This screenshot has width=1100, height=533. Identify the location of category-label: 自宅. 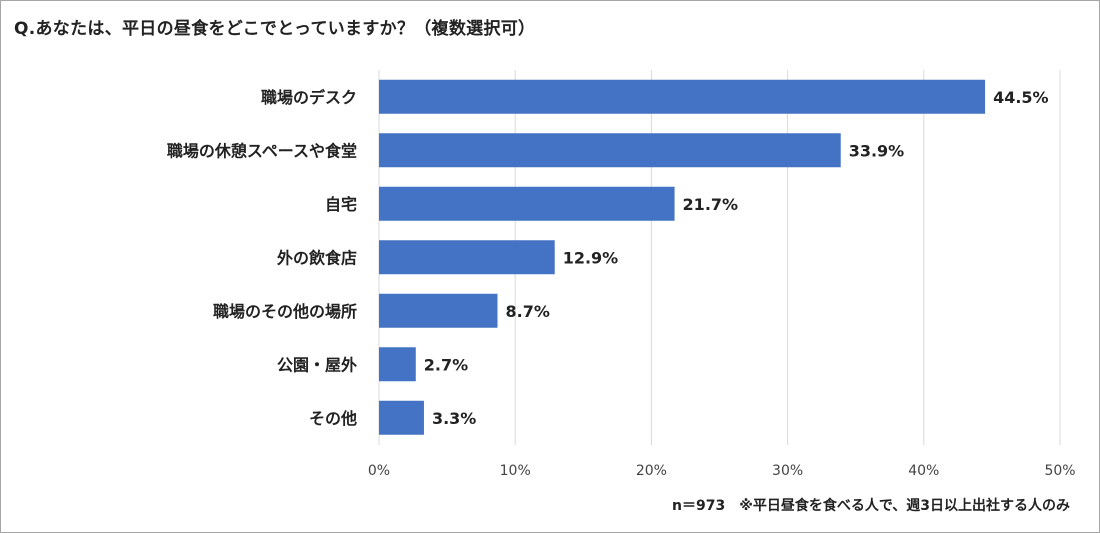
(341, 204).